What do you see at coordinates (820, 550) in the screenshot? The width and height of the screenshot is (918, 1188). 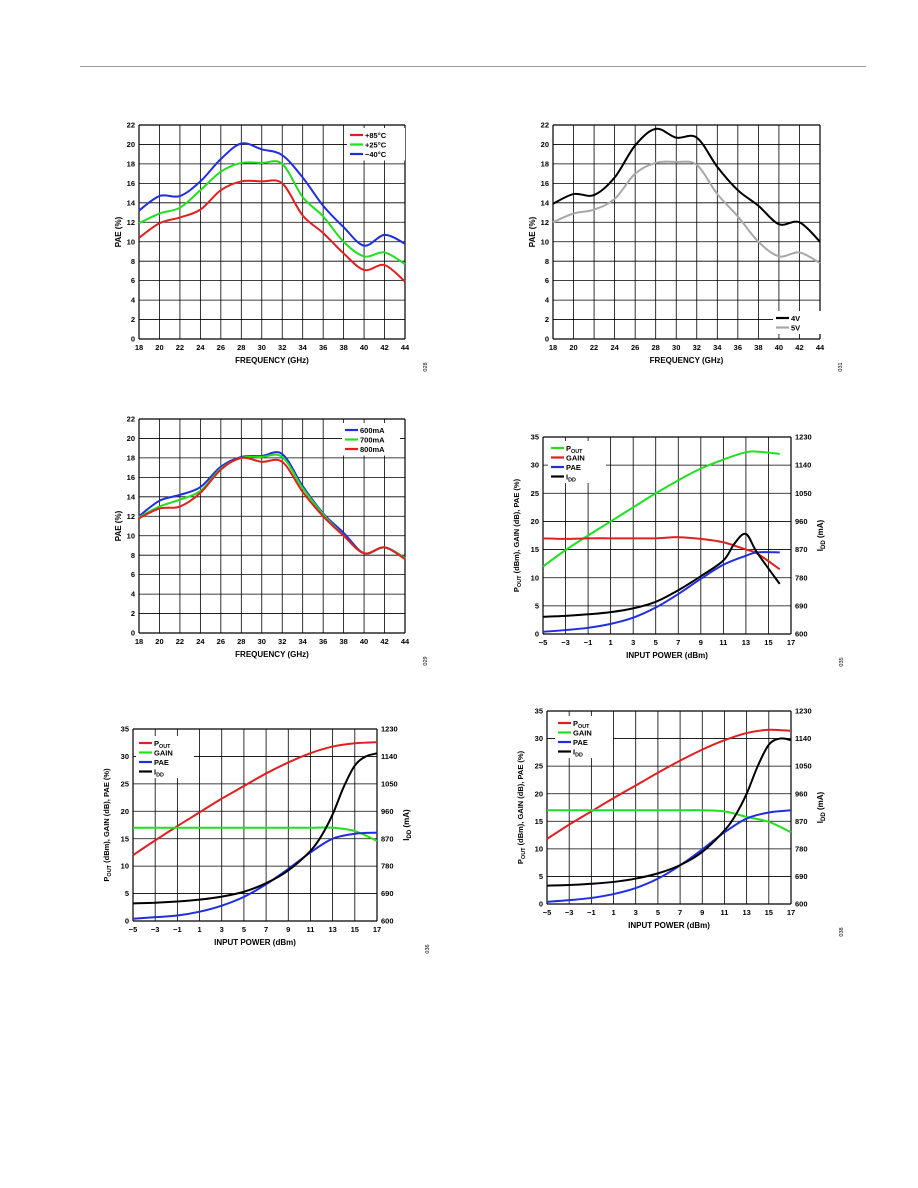 I see `y2-axis-label-main: I` at bounding box center [820, 550].